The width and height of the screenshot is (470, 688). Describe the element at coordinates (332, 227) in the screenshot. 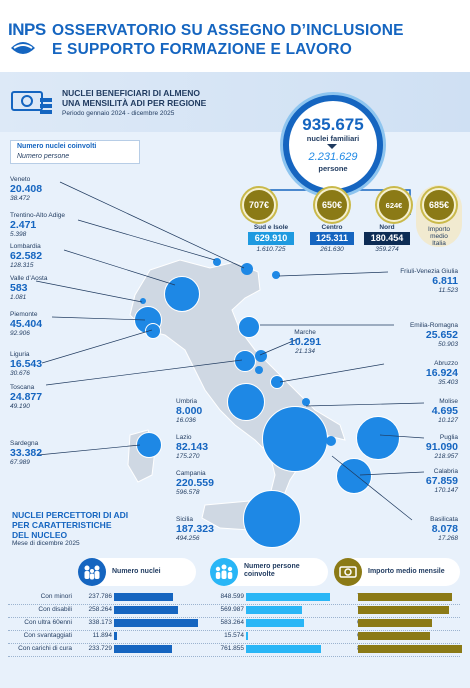

I see `area-name-centro: Centro` at that location.